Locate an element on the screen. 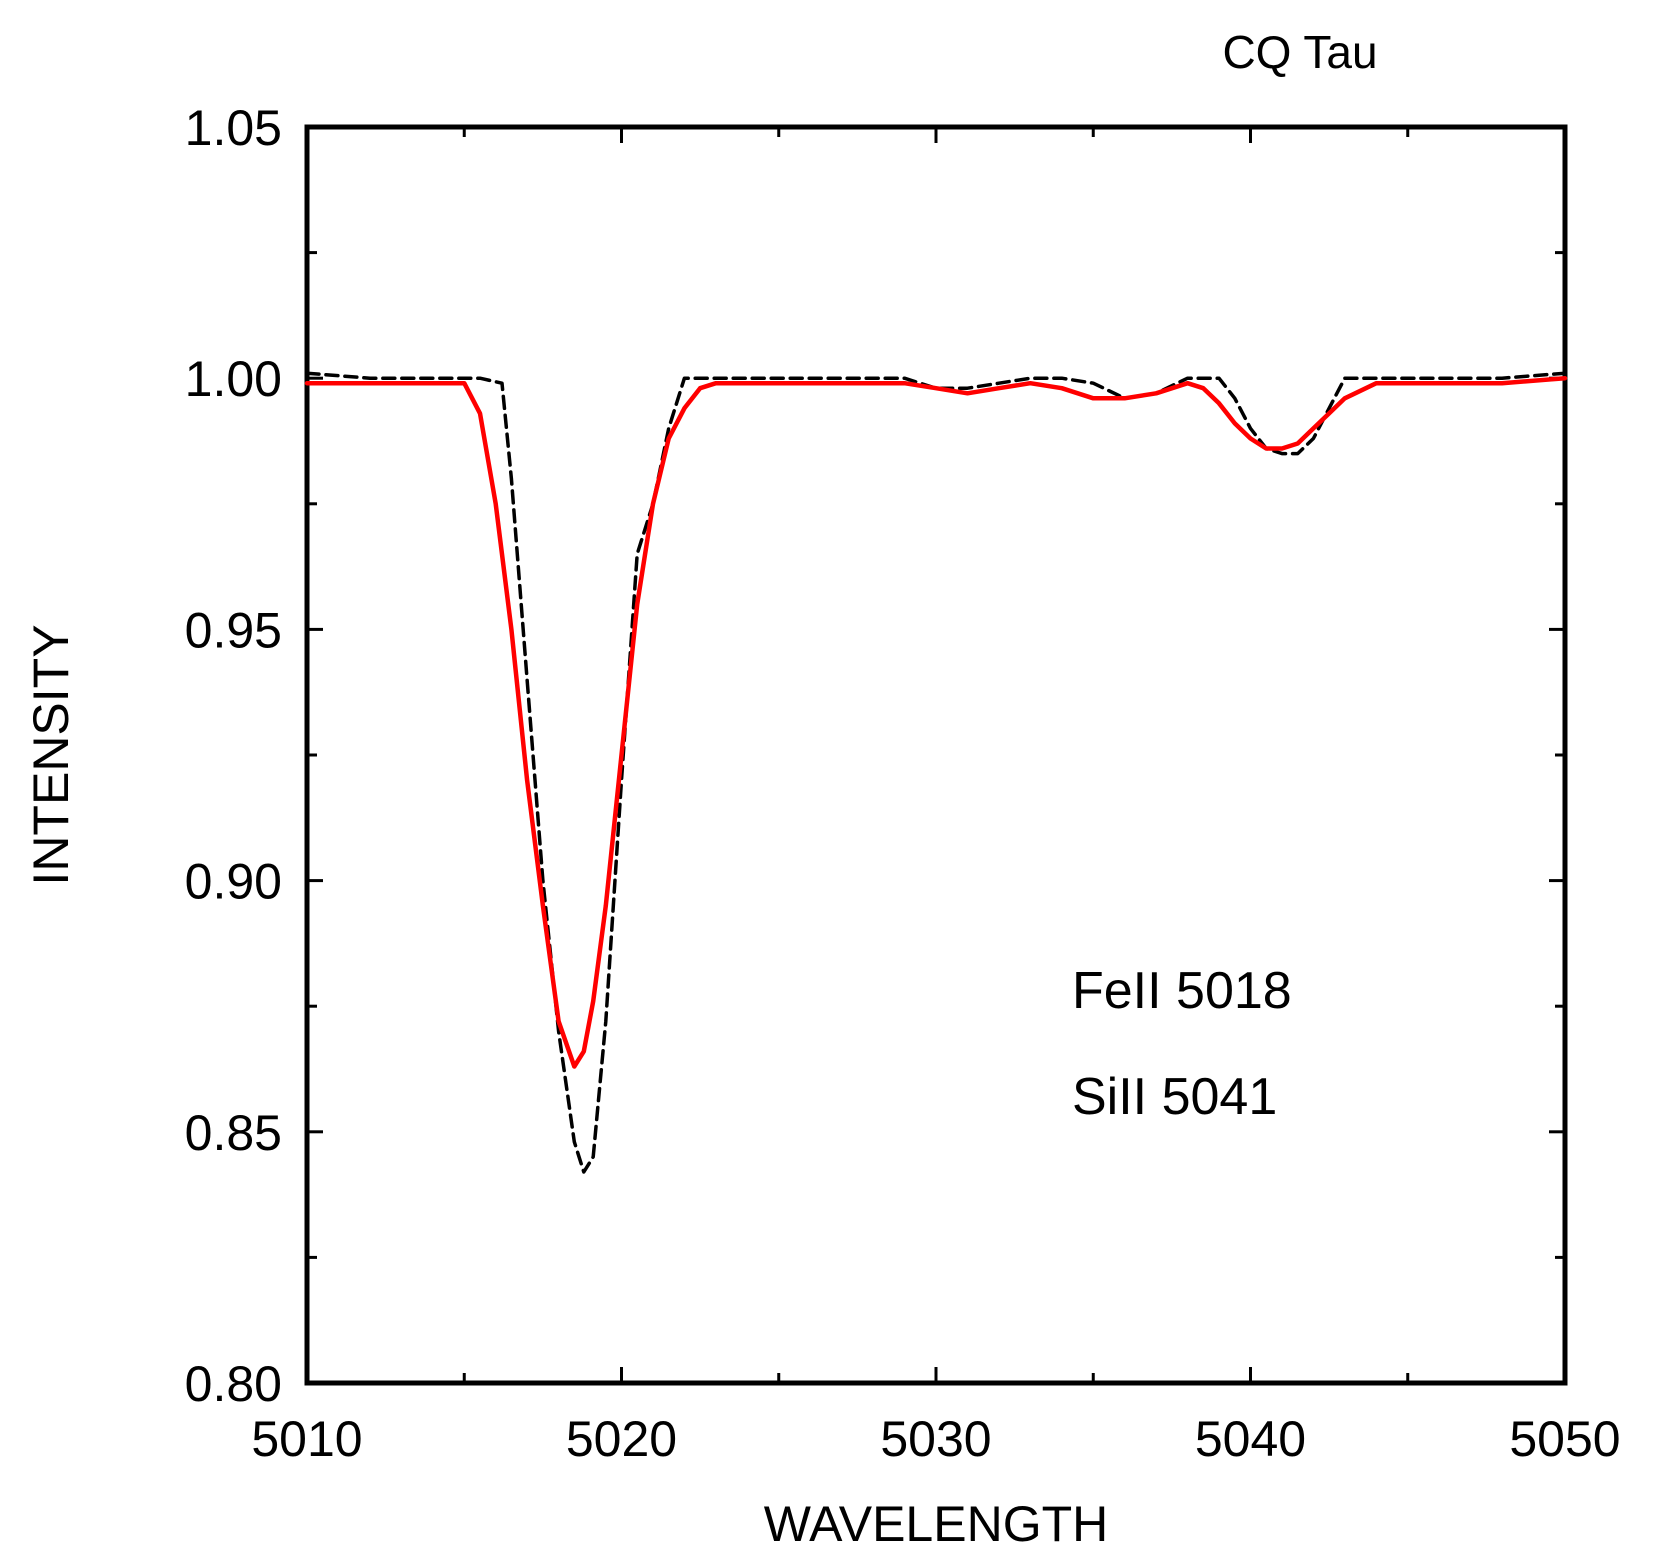 This screenshot has width=1654, height=1553. y-tick-labels: 0.80 0.85 0.90 0.95 1.00 1.05 is located at coordinates (233, 756).